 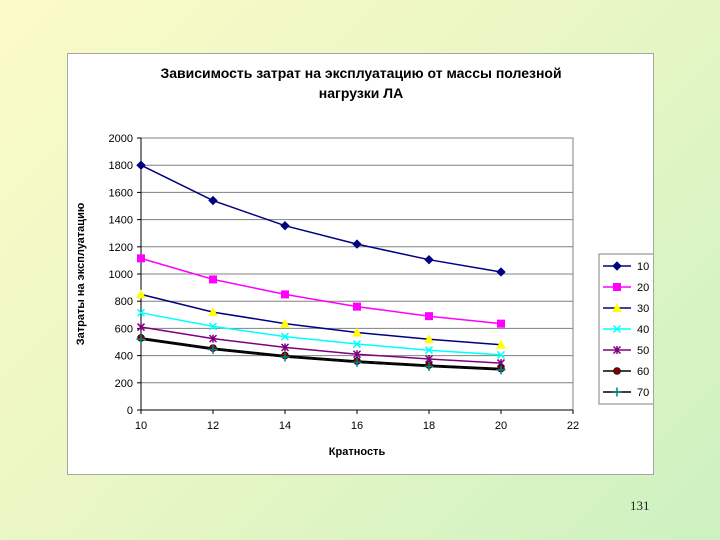 What do you see at coordinates (357, 426) in the screenshot?
I see `x-tick-label: 16` at bounding box center [357, 426].